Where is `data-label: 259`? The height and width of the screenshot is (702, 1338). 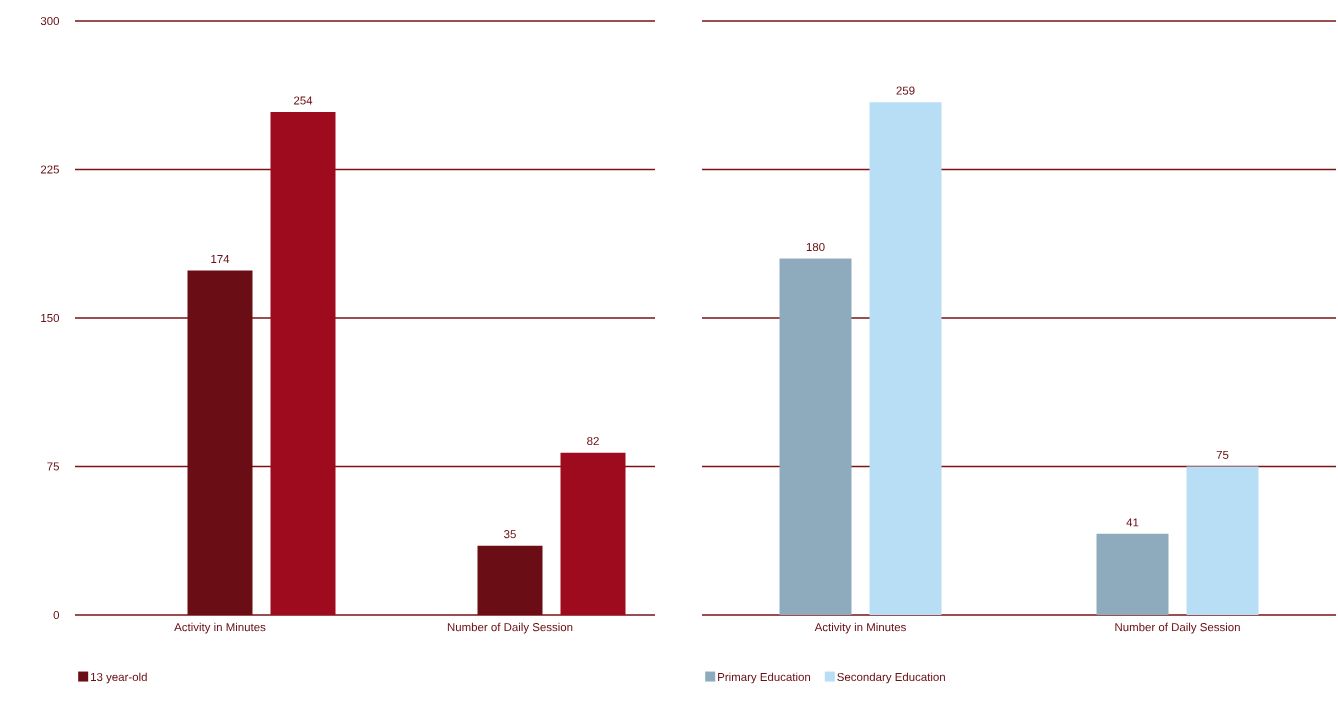
data-label: 259 is located at coordinates (905, 90).